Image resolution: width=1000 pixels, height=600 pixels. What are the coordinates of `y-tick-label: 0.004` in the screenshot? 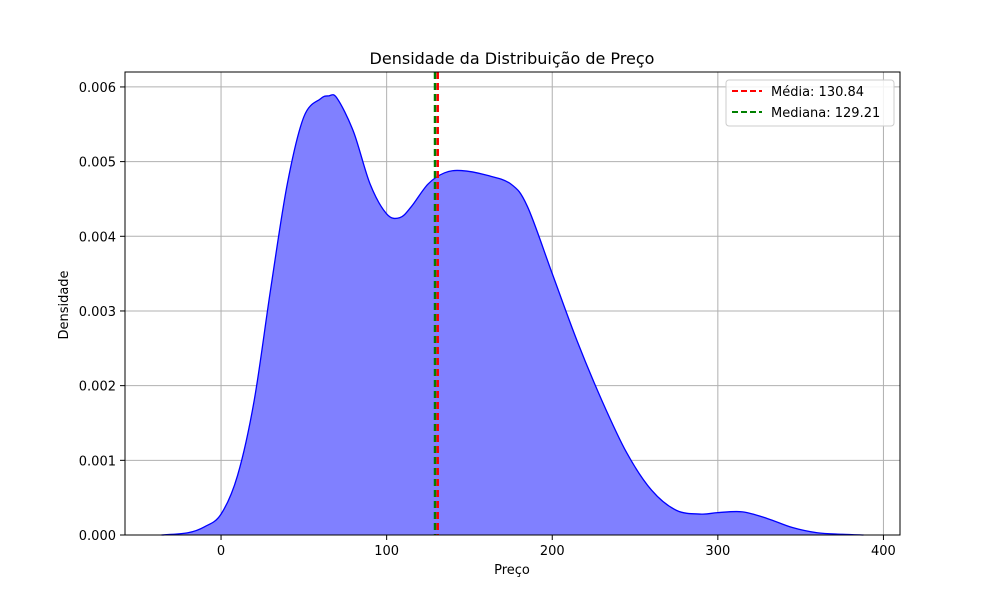 It's located at (97, 237).